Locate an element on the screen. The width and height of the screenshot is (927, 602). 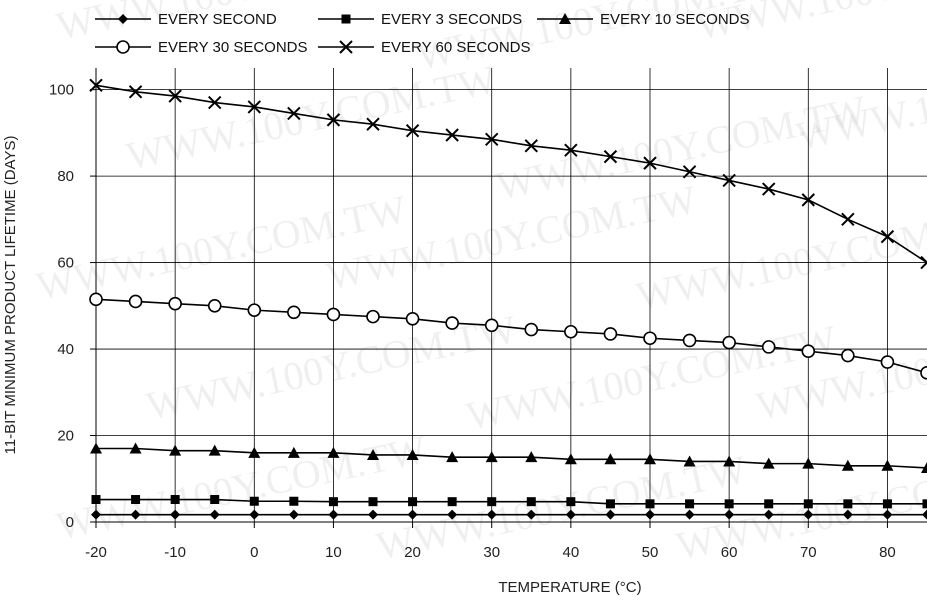
x-tick-label: 10 is located at coordinates (333, 552).